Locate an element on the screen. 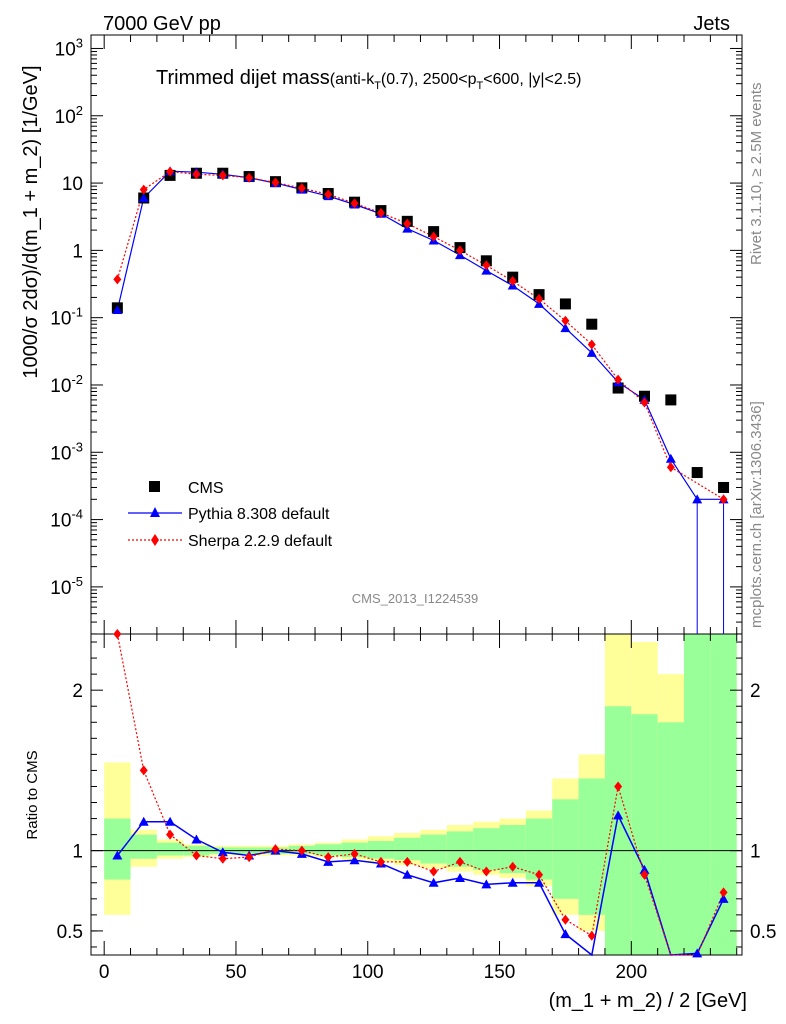 The image size is (786, 1024). y-axis-title-main: 1000/σ 2dσ)/d(m_1 + m_2) [1/GeV] is located at coordinates (31, 221).